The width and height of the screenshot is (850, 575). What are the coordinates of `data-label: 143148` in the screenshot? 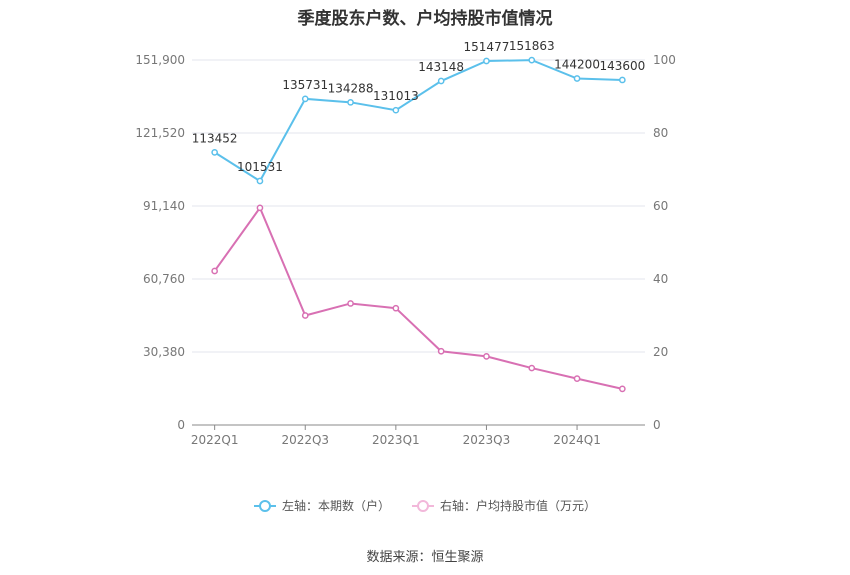 It's located at (441, 67).